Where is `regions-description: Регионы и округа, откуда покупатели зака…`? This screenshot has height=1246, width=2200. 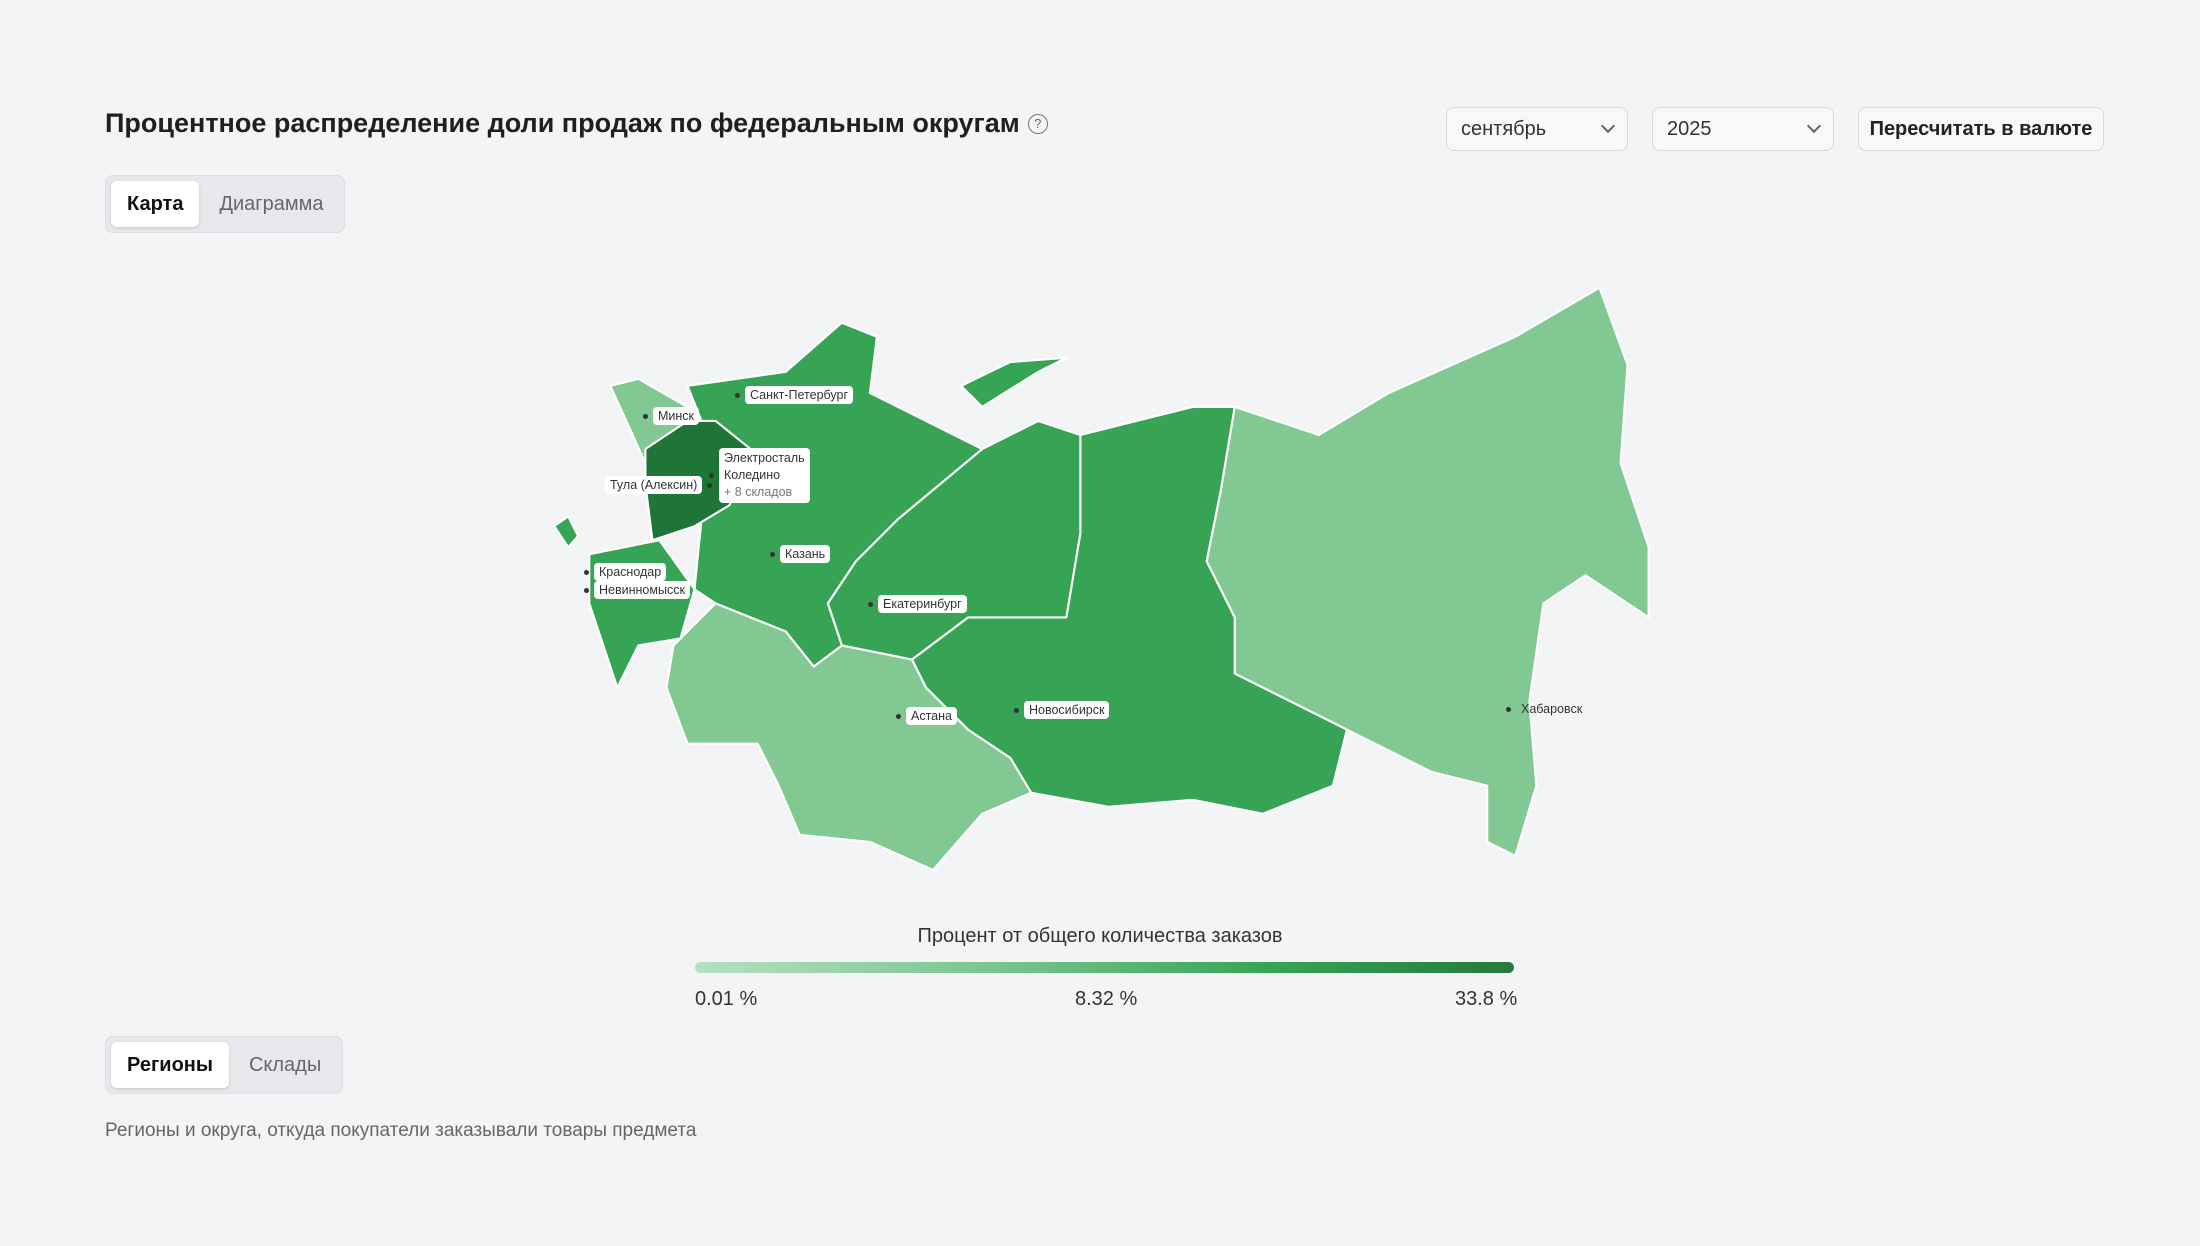 regions-description: Регионы и округа, откуда покупатели зака… is located at coordinates (401, 1130).